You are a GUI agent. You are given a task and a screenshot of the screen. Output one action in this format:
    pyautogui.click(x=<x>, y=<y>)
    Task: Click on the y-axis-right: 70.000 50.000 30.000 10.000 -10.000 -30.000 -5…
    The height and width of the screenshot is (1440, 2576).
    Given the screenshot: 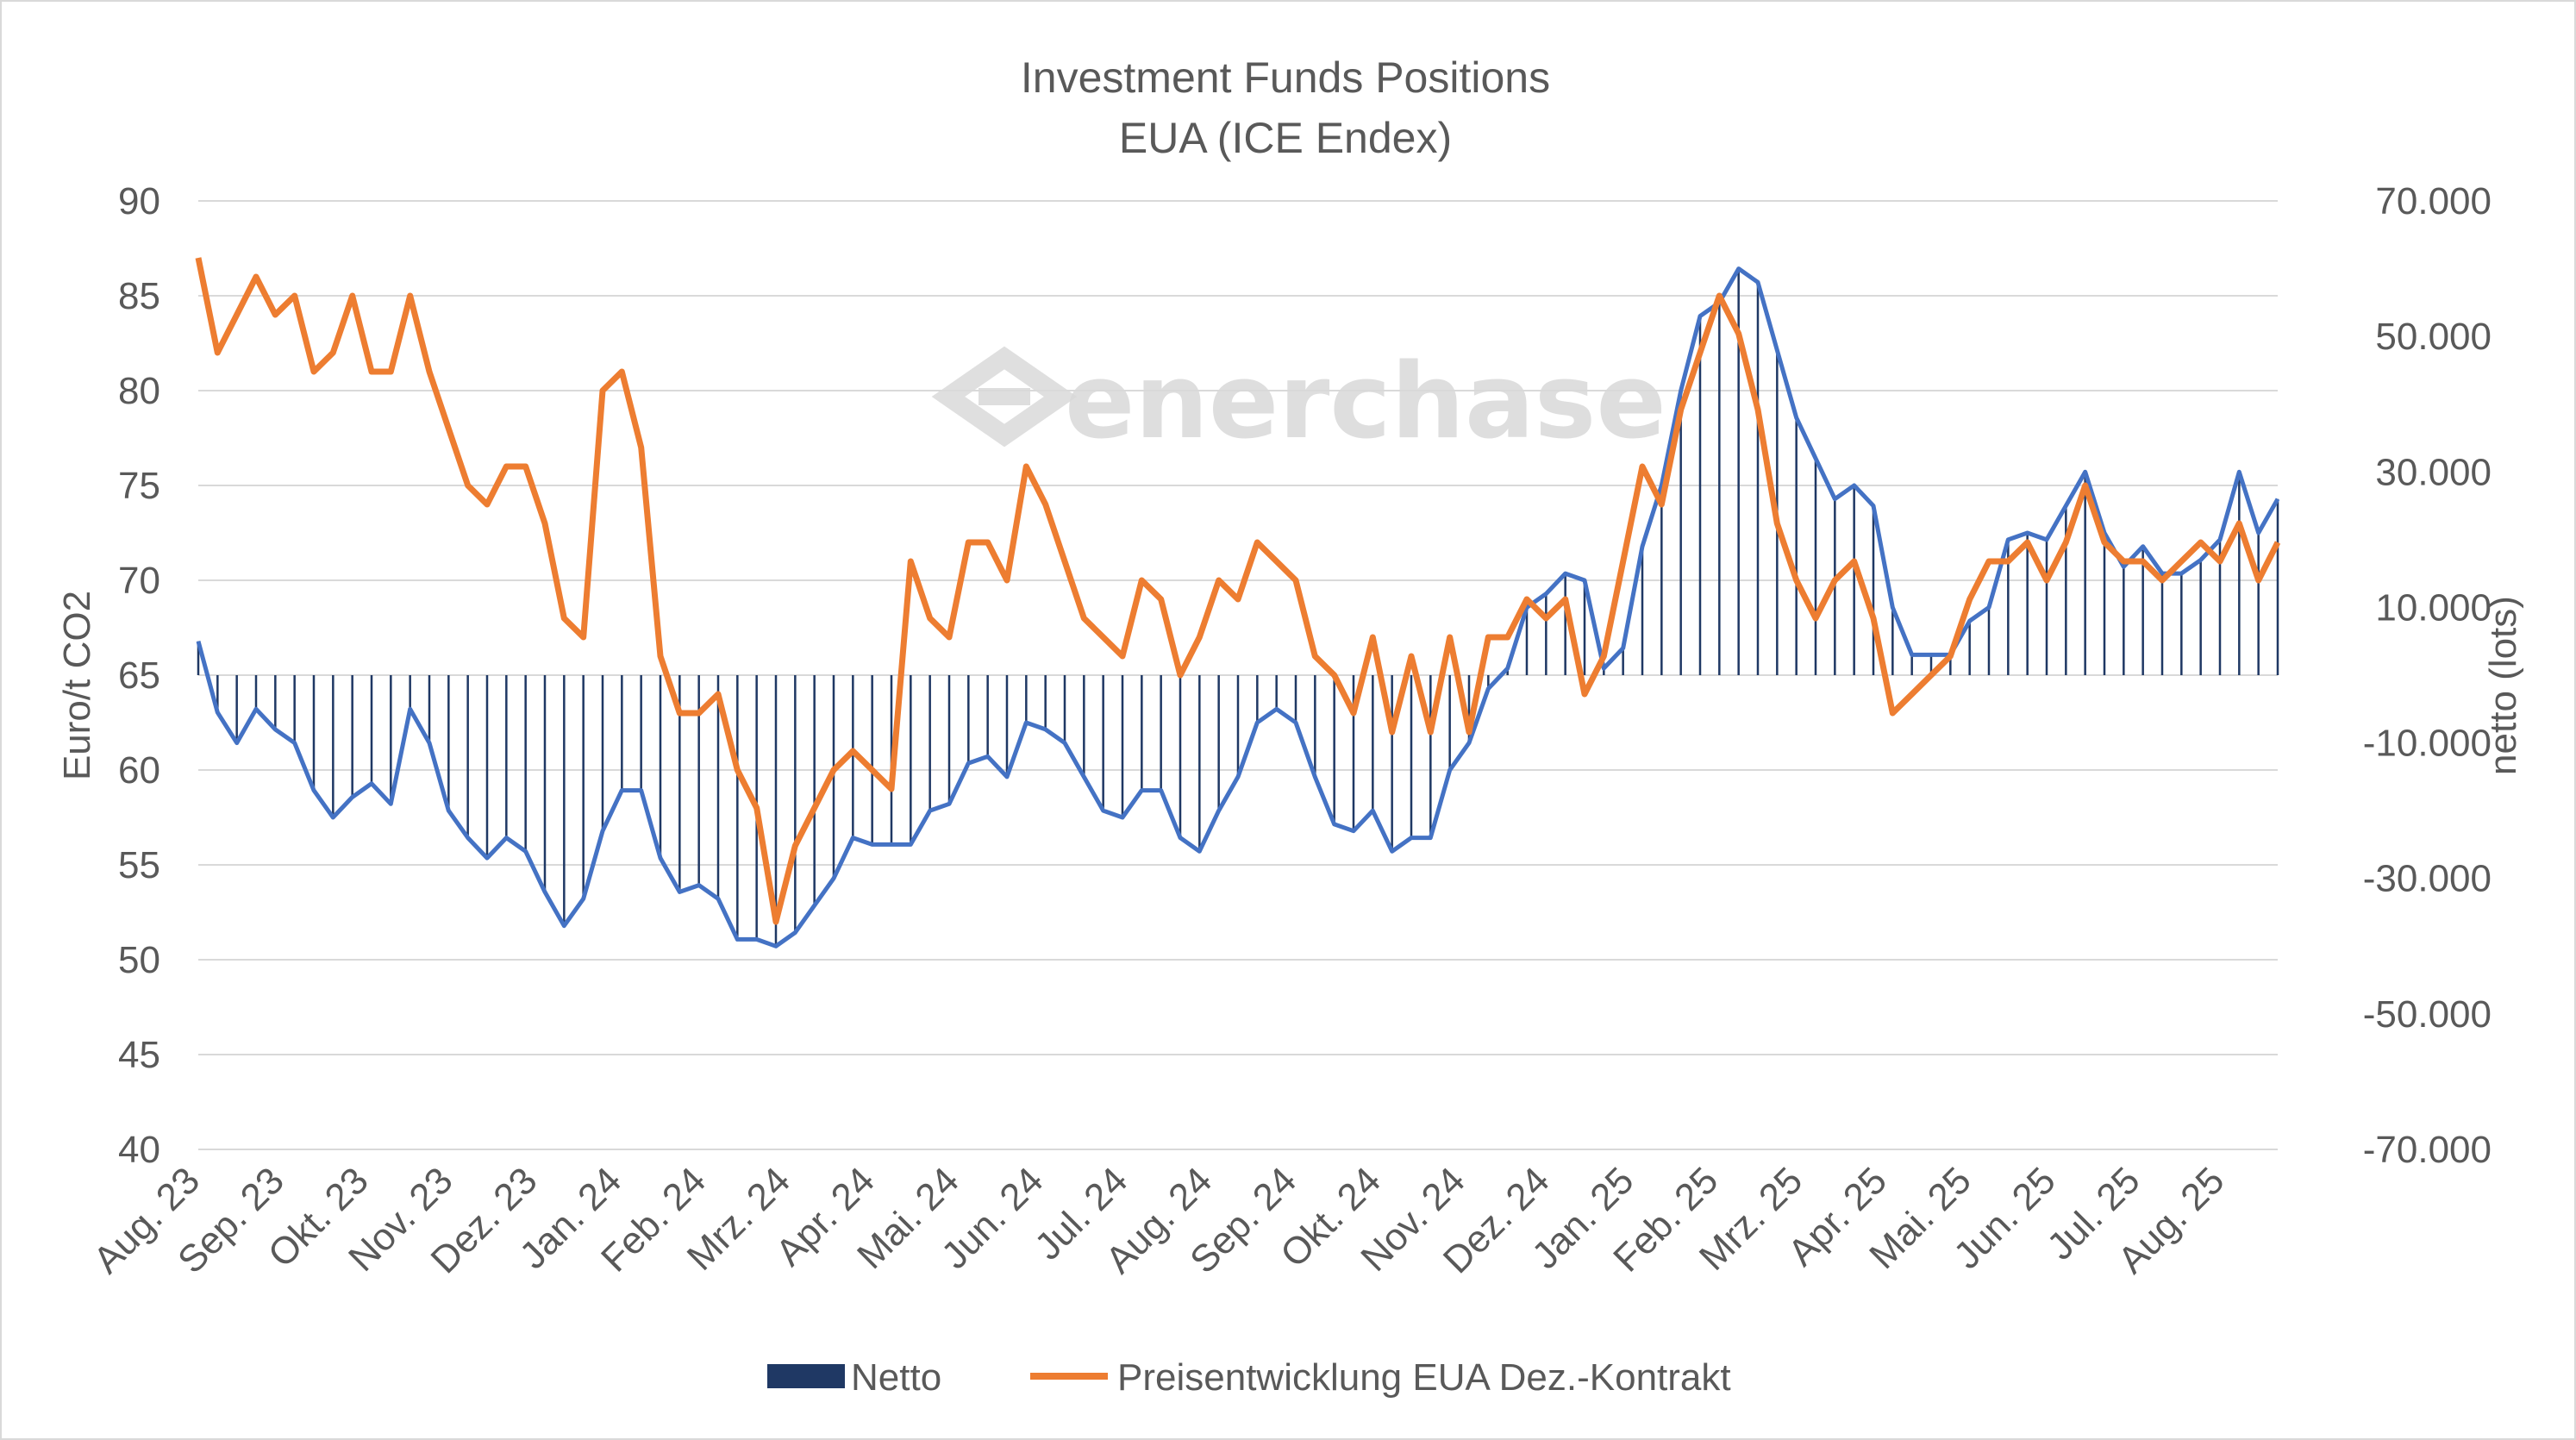 What is the action you would take?
    pyautogui.click(x=2427, y=676)
    